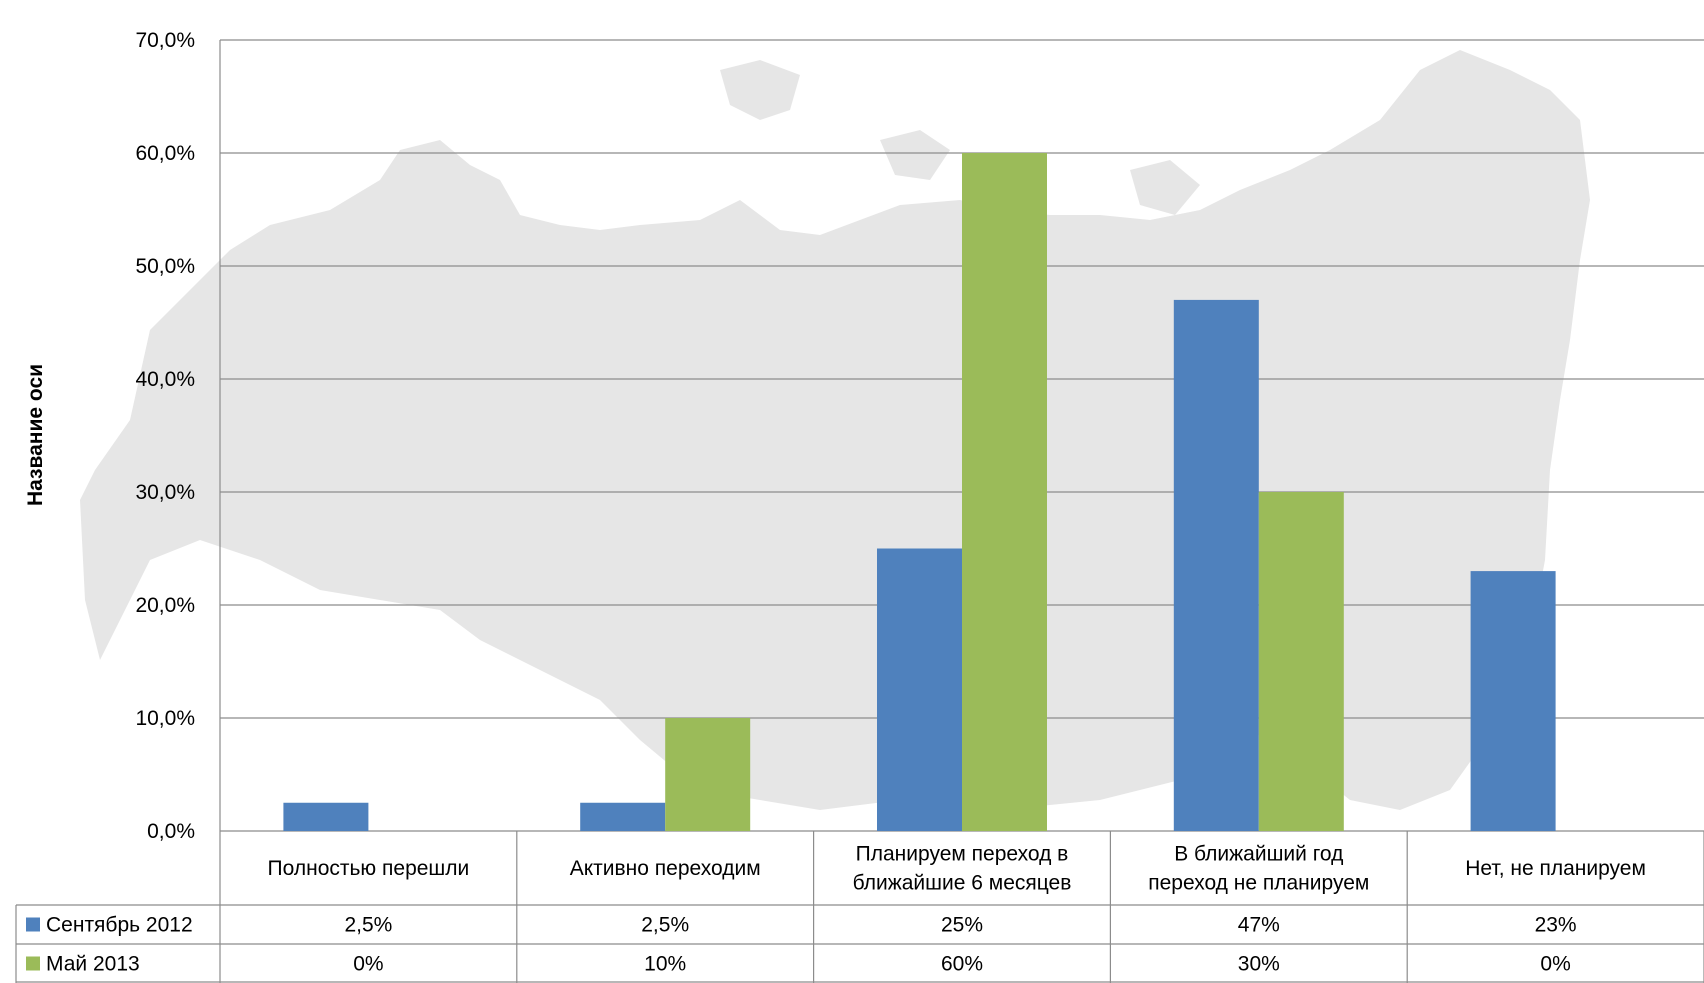 This screenshot has height=983, width=1704. I want to click on y-tick-label: 50,0%, so click(165, 266).